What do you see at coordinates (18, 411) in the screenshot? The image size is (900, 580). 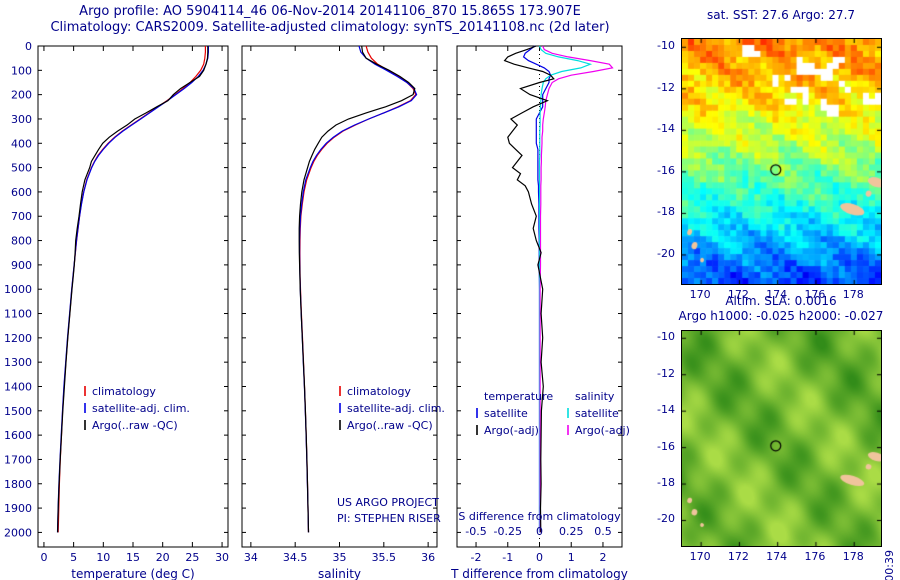 I see `depth-tick-label: 1500` at bounding box center [18, 411].